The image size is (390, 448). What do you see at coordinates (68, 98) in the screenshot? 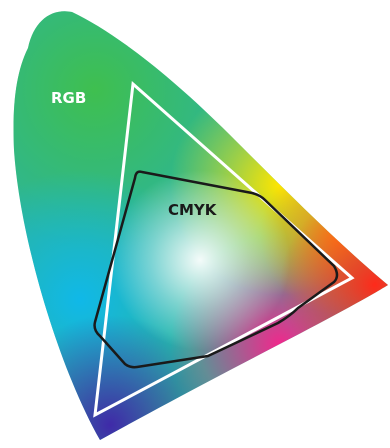
I see `rgb-label: RGB` at bounding box center [68, 98].